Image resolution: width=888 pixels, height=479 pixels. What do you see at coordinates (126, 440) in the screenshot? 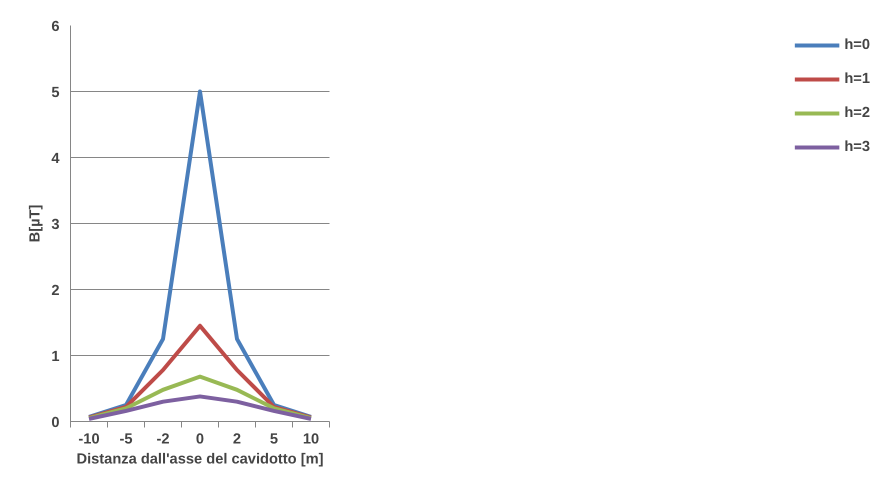
I see `x-tick-label: -5` at bounding box center [126, 440].